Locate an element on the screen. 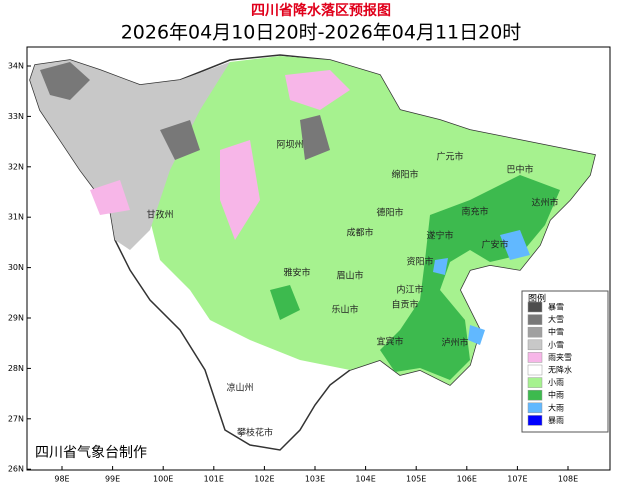 This screenshot has height=504, width=643. subtitle: 2026年04月10日20时-2026年04月11日20时 is located at coordinates (321, 33).